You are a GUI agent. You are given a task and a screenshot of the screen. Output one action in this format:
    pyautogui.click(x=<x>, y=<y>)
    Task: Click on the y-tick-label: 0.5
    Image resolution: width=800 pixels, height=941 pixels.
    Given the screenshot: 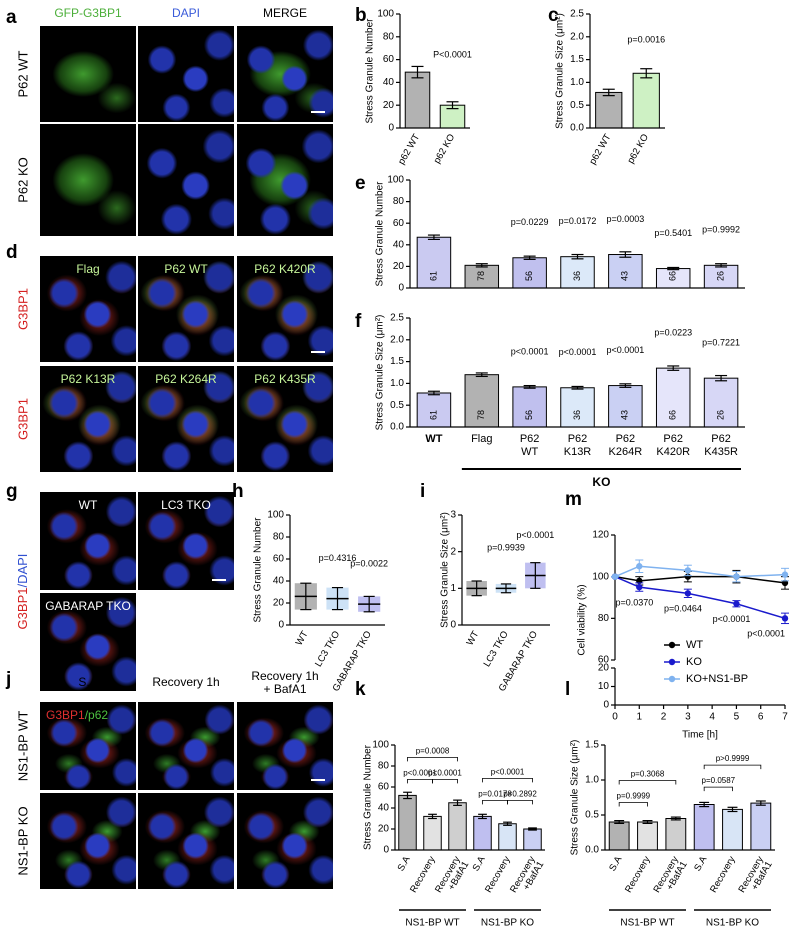 What is the action you would take?
    pyautogui.click(x=397, y=405)
    